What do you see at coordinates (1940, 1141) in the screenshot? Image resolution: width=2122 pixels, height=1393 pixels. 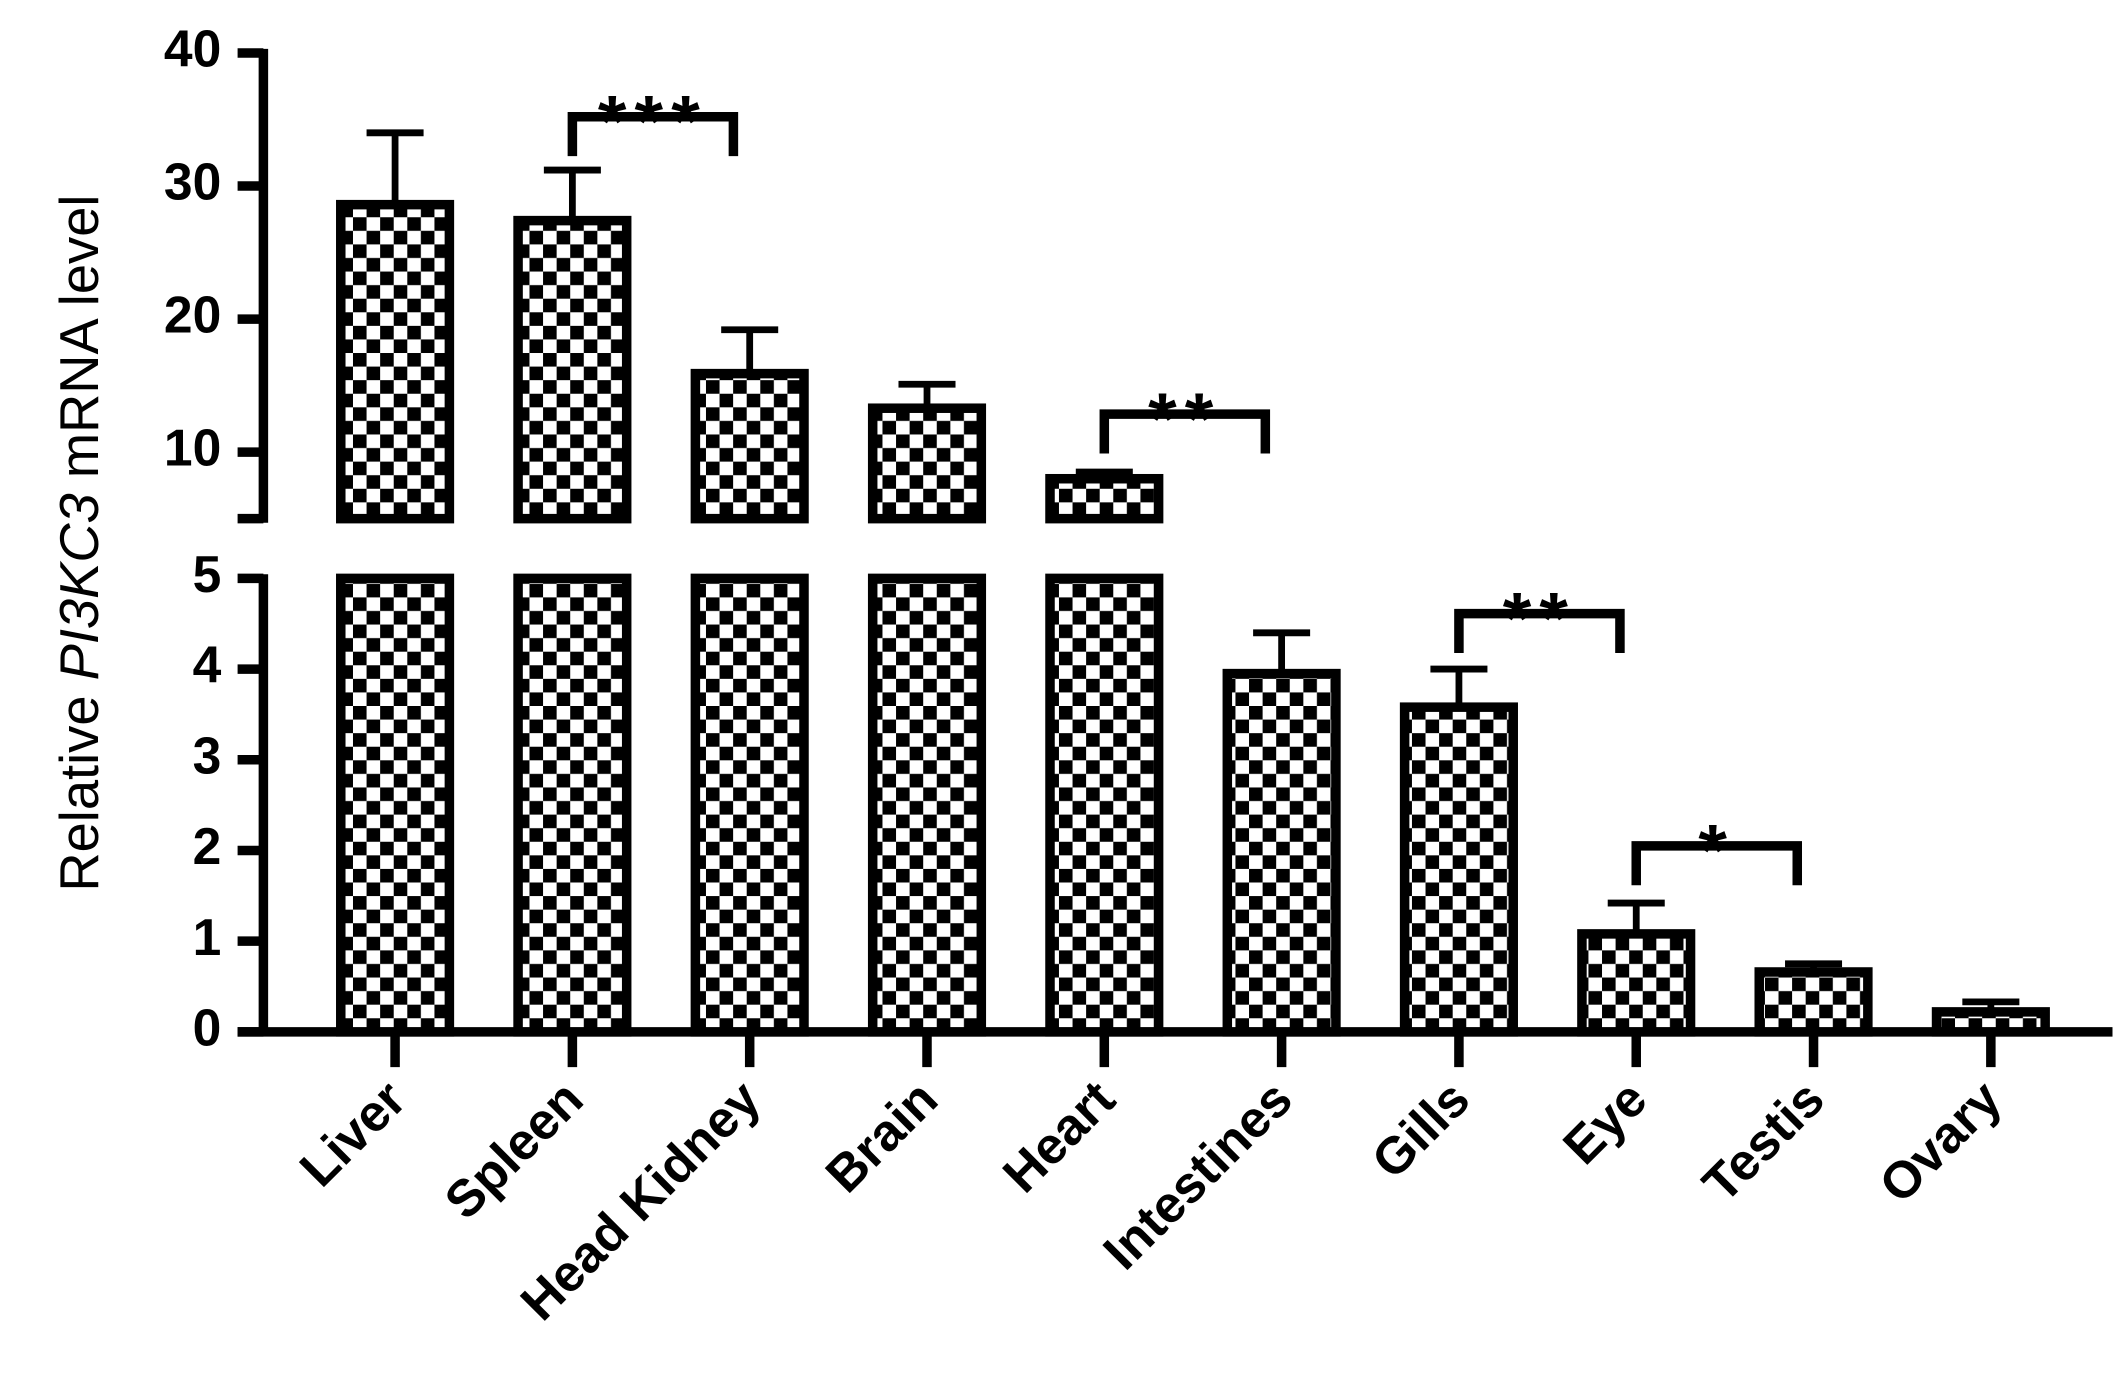 I see `x-tick-label: Ovary` at bounding box center [1940, 1141].